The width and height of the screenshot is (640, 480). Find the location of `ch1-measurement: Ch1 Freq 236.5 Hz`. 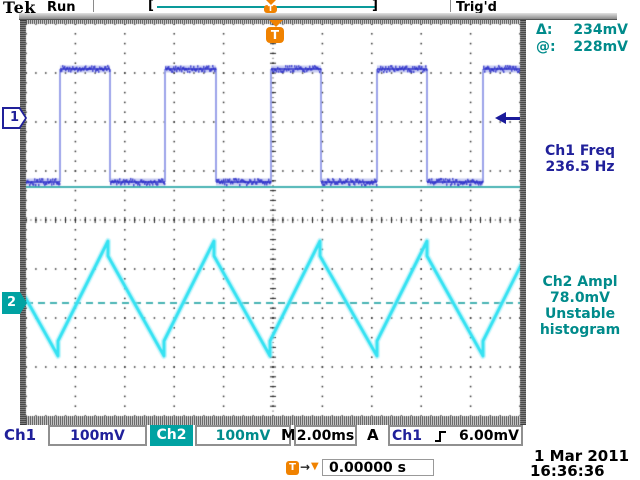

ch1-measurement: Ch1 Freq 236.5 Hz is located at coordinates (580, 159).